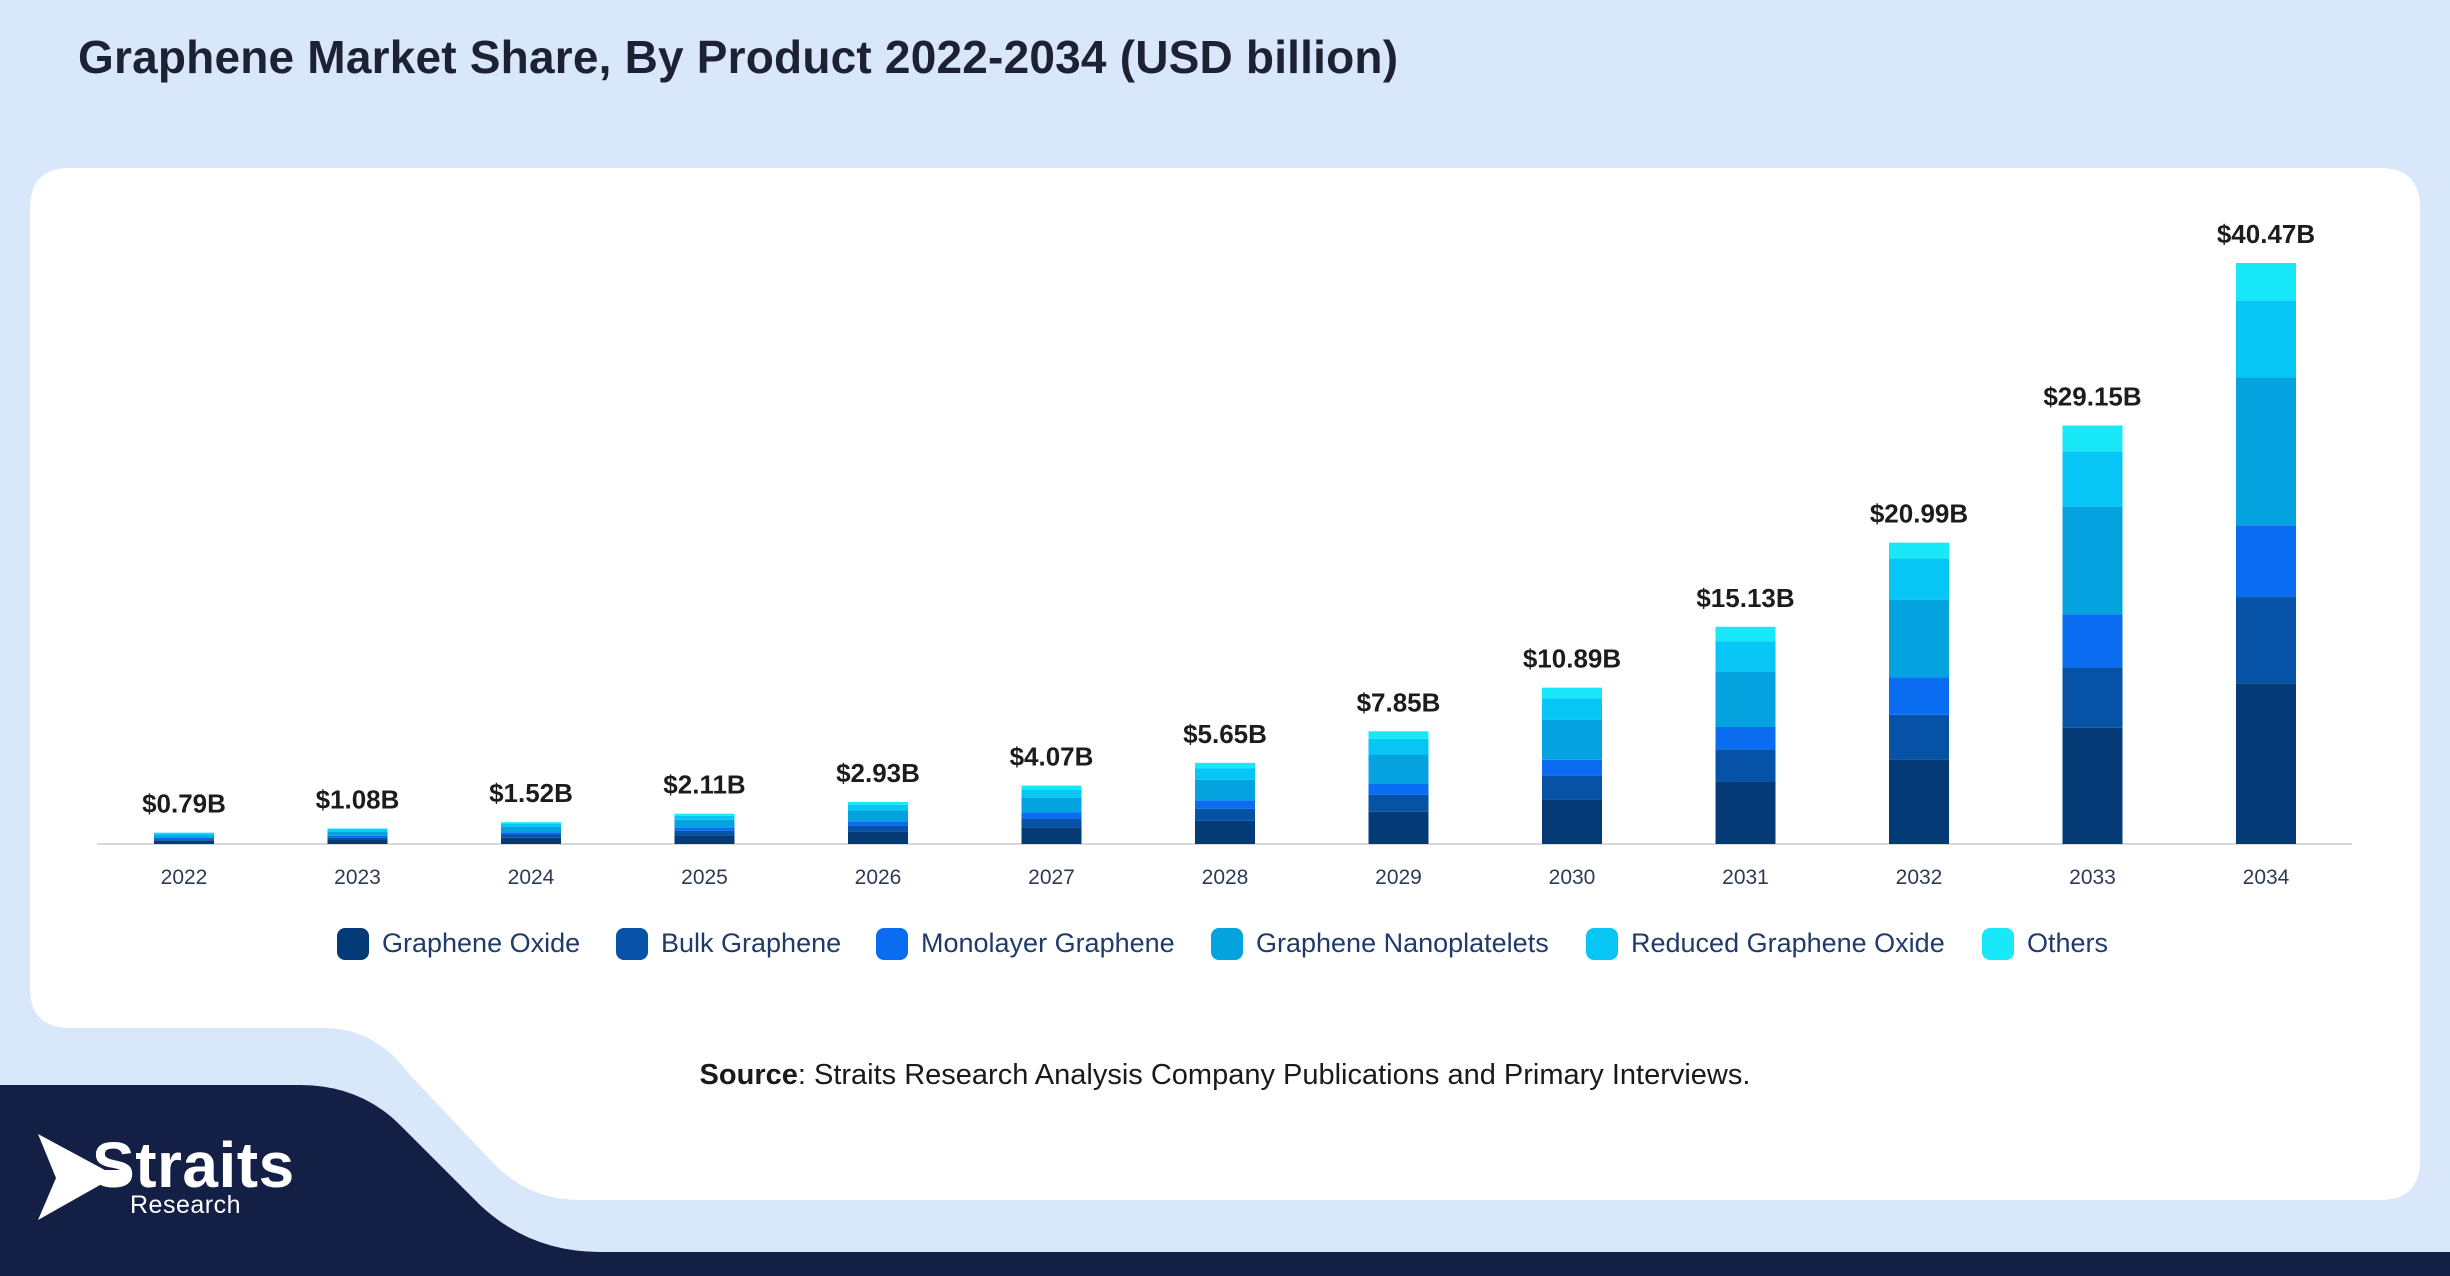 The width and height of the screenshot is (2450, 1276). I want to click on legend-label-5: Others, so click(2067, 943).